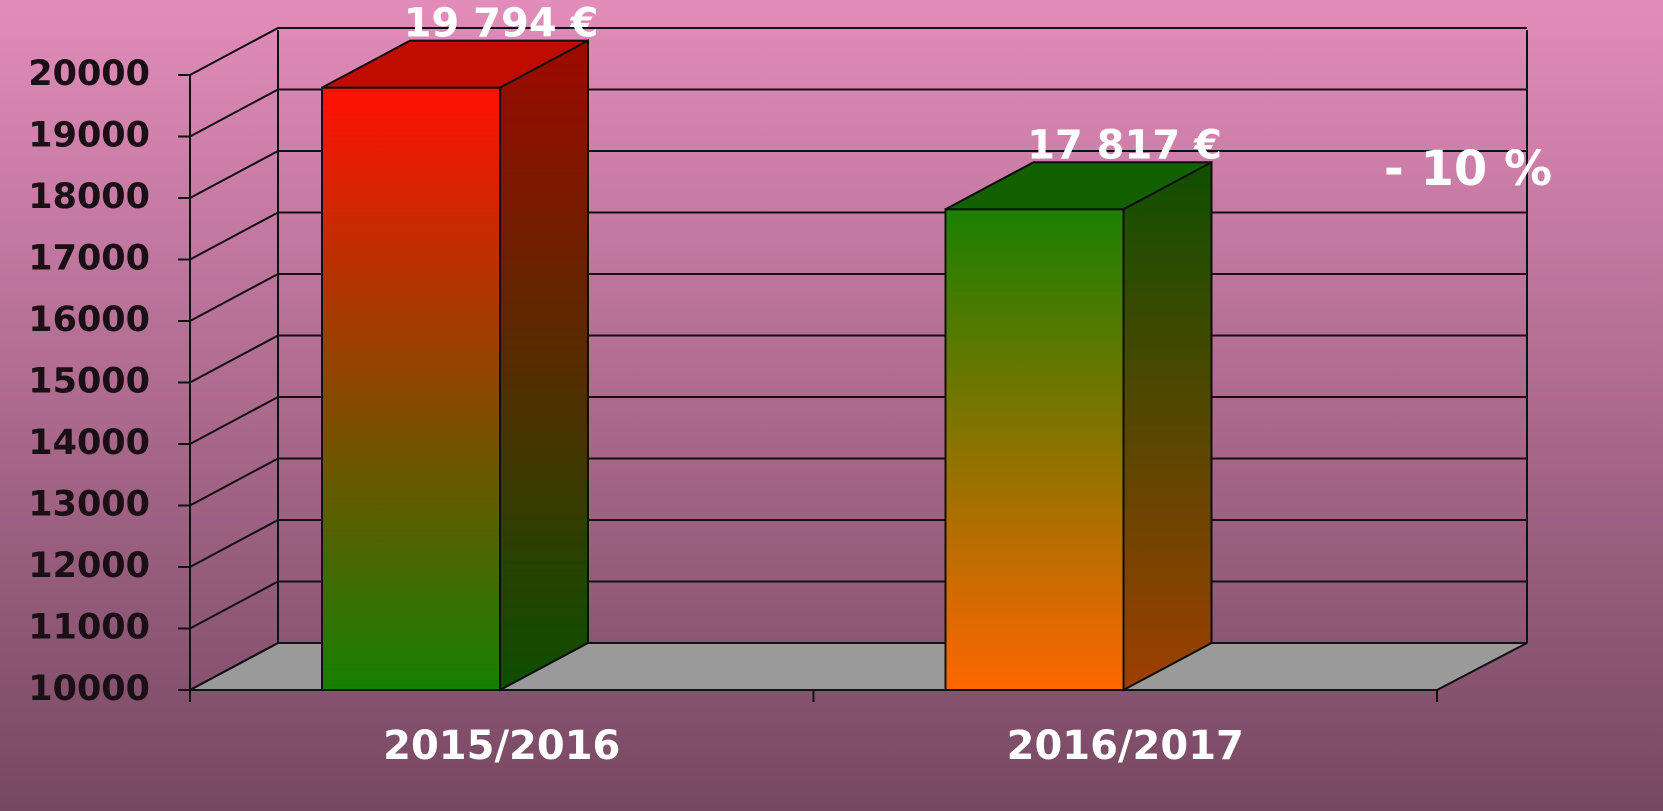 The width and height of the screenshot is (1663, 811). I want to click on y-tick-label: 19000, so click(89, 136).